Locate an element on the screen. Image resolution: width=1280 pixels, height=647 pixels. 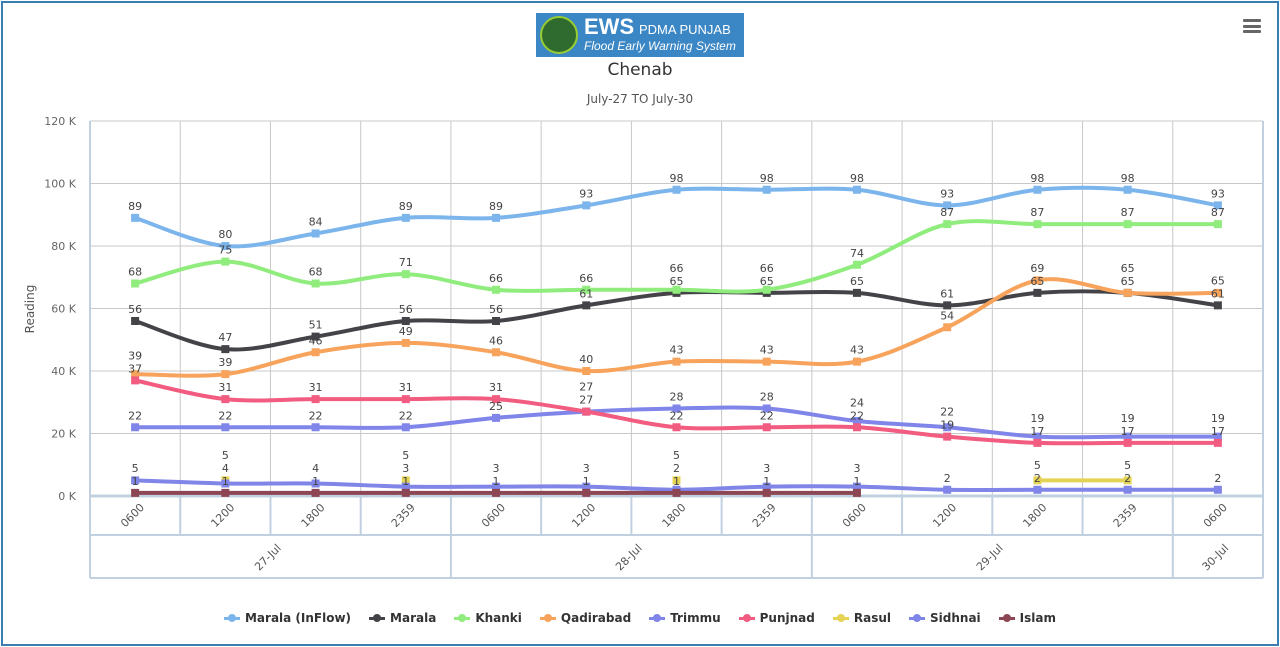
legend-item: Trimmu is located at coordinates (685, 618).